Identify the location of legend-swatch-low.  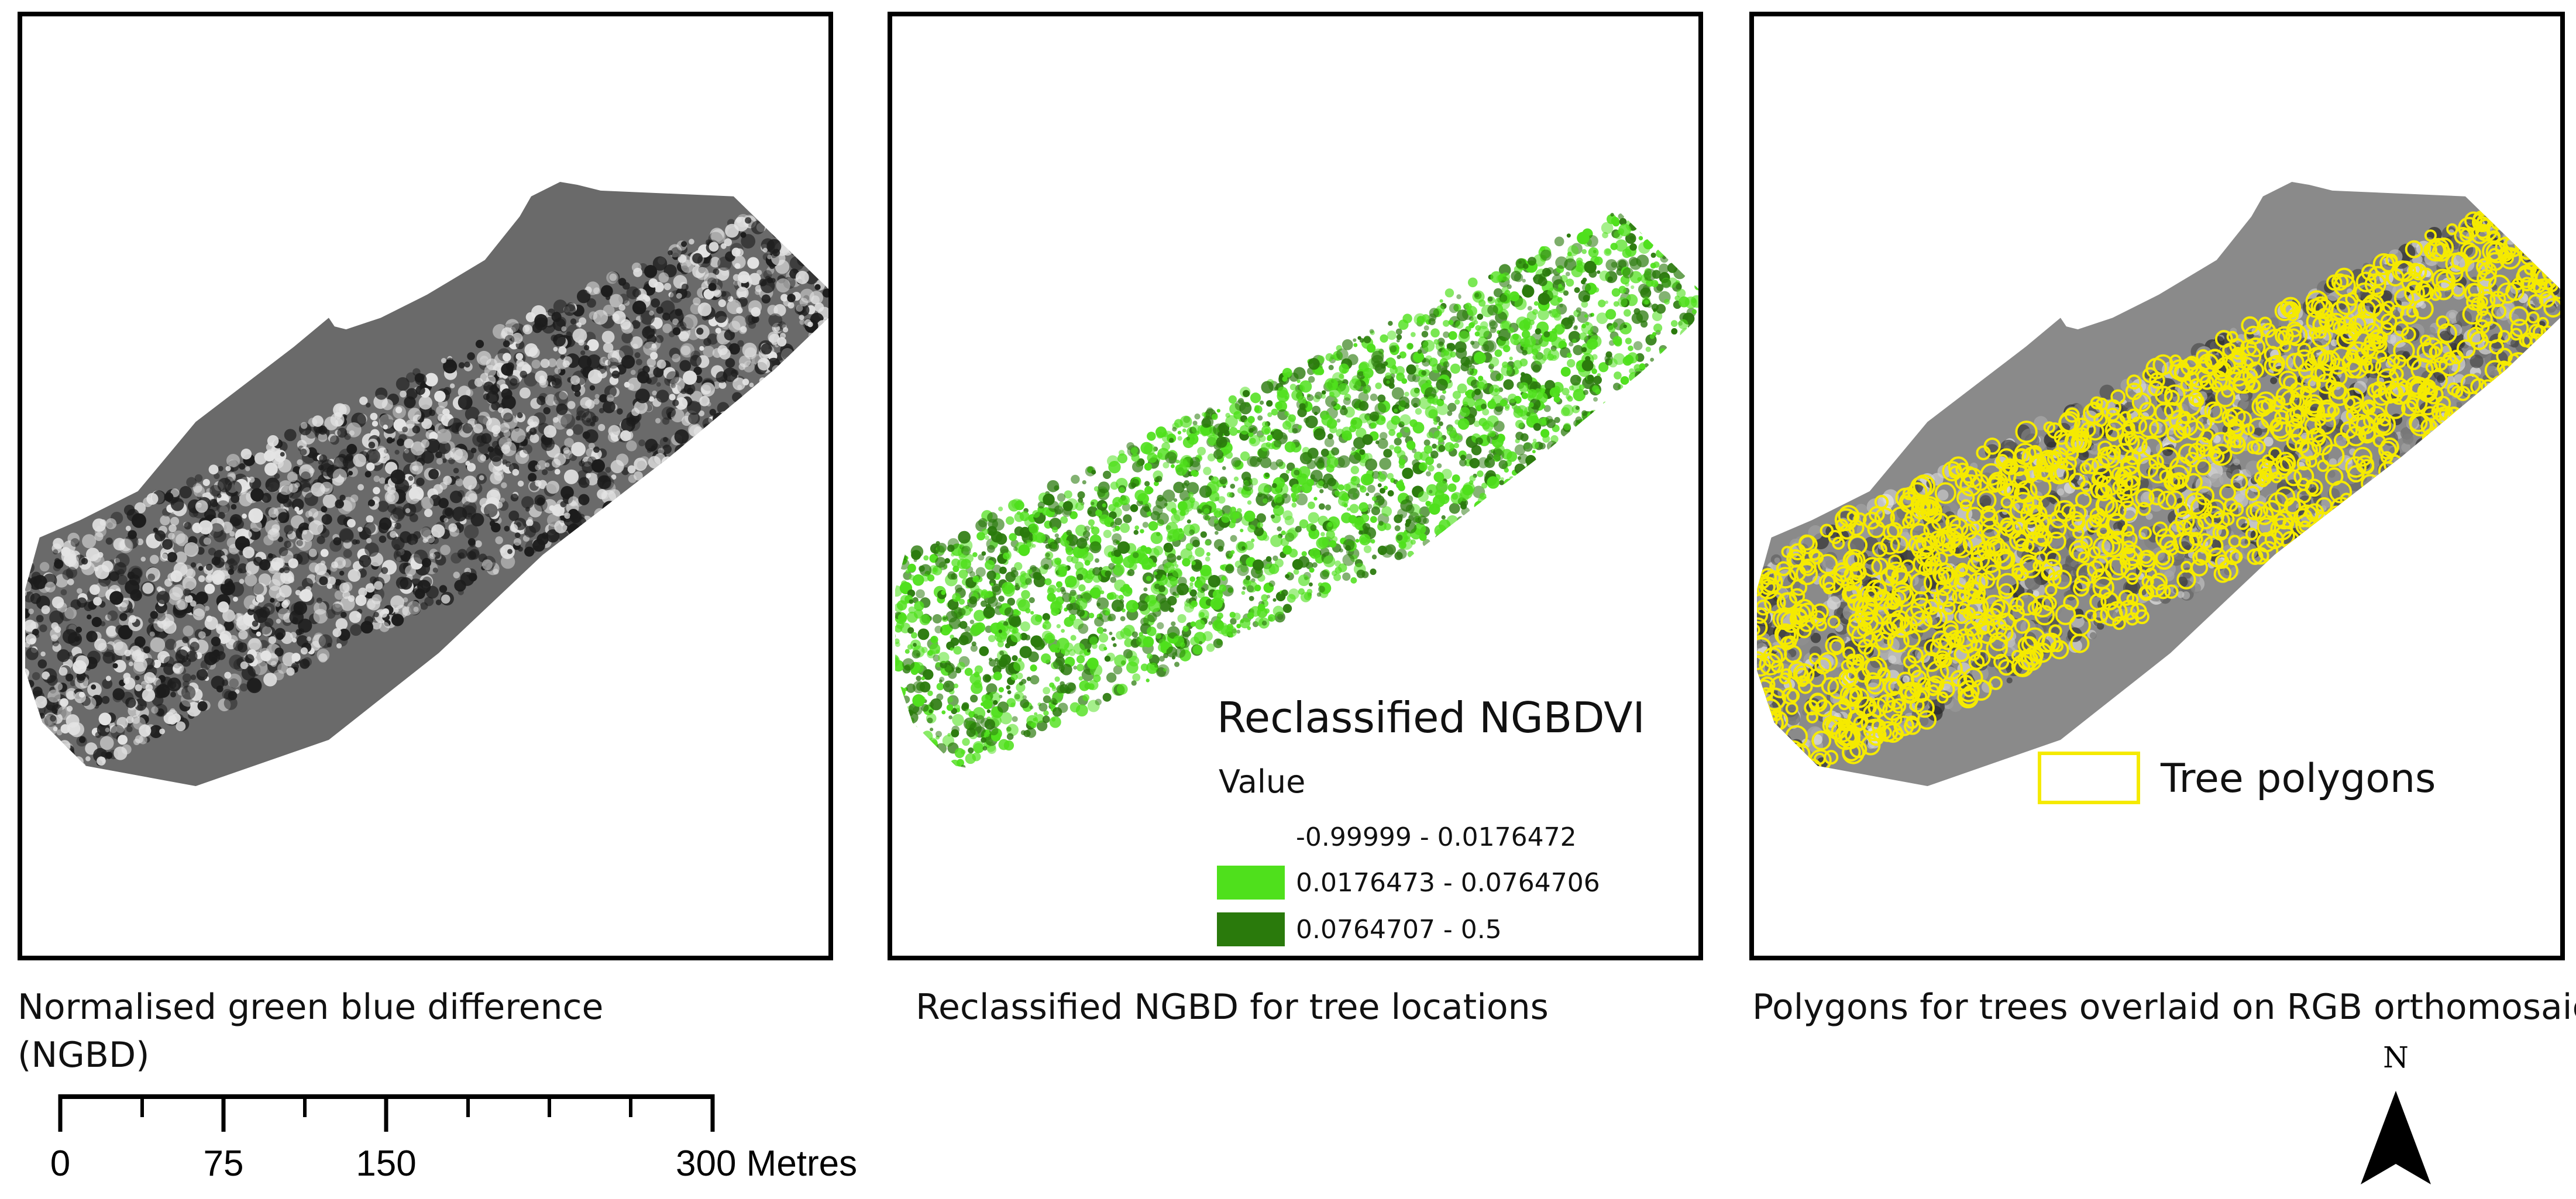
(1251, 837).